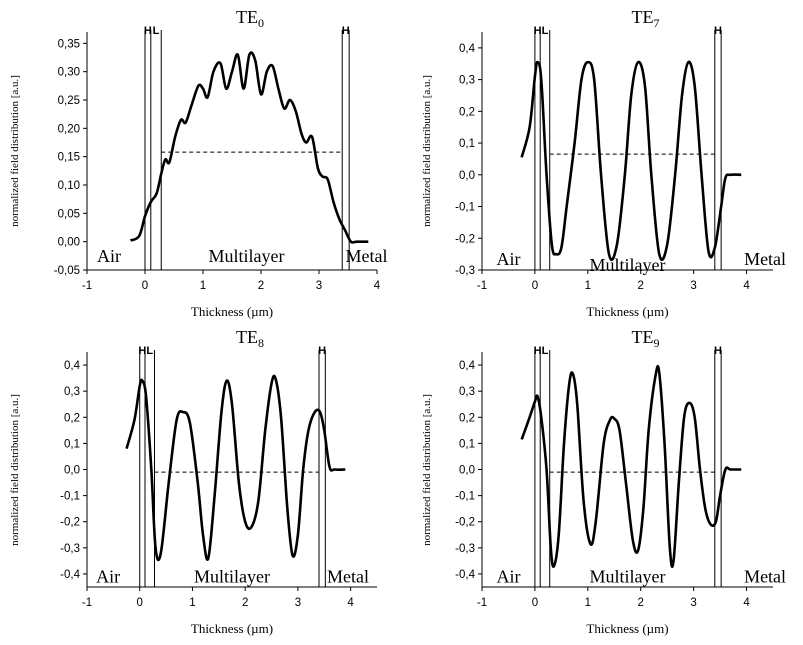  I want to click on y-tick-label: 0,10, so click(69, 186).